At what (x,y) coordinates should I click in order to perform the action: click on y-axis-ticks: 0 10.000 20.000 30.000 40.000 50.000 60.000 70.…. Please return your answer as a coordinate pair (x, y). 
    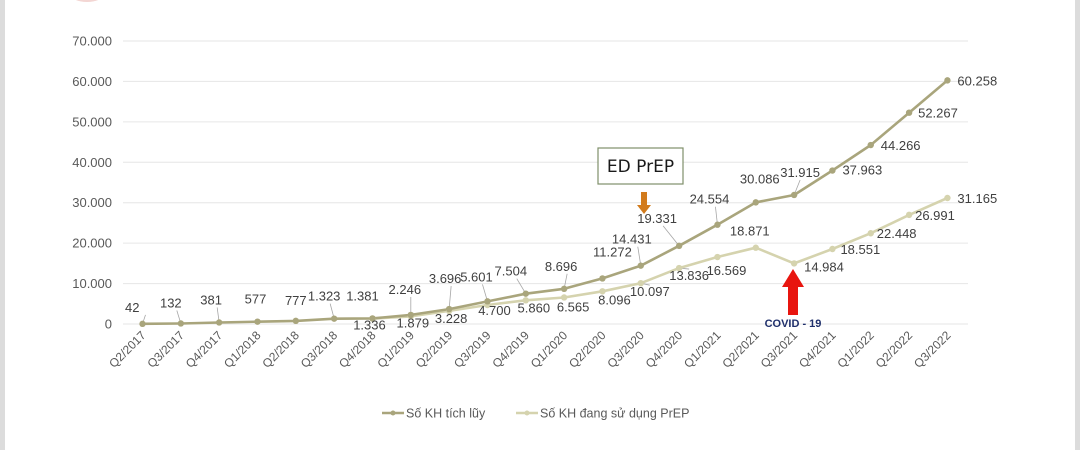
    Looking at the image, I should click on (92, 183).